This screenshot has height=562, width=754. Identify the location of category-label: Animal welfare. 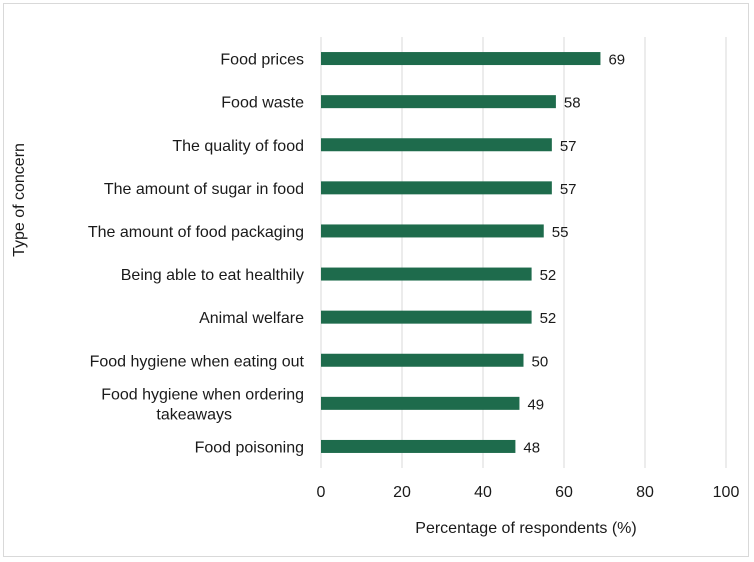
(251, 318).